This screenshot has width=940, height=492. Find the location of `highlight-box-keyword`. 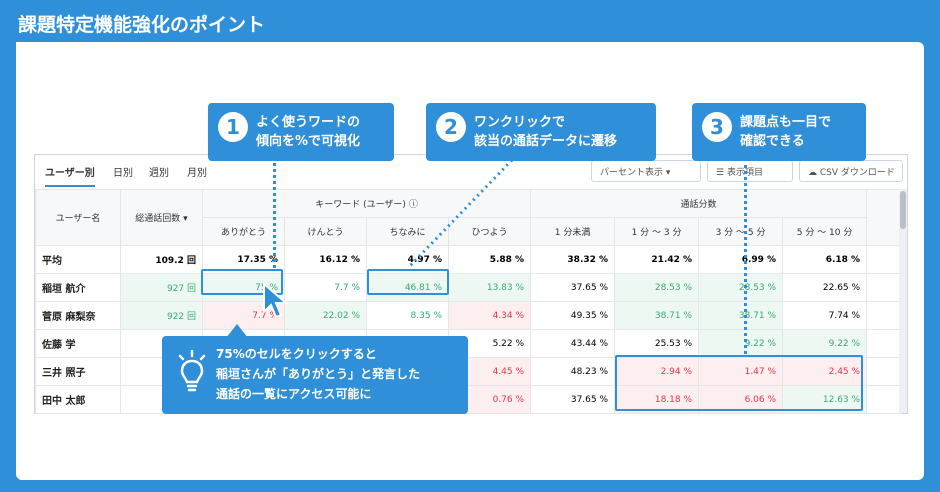

highlight-box-keyword is located at coordinates (408, 282).